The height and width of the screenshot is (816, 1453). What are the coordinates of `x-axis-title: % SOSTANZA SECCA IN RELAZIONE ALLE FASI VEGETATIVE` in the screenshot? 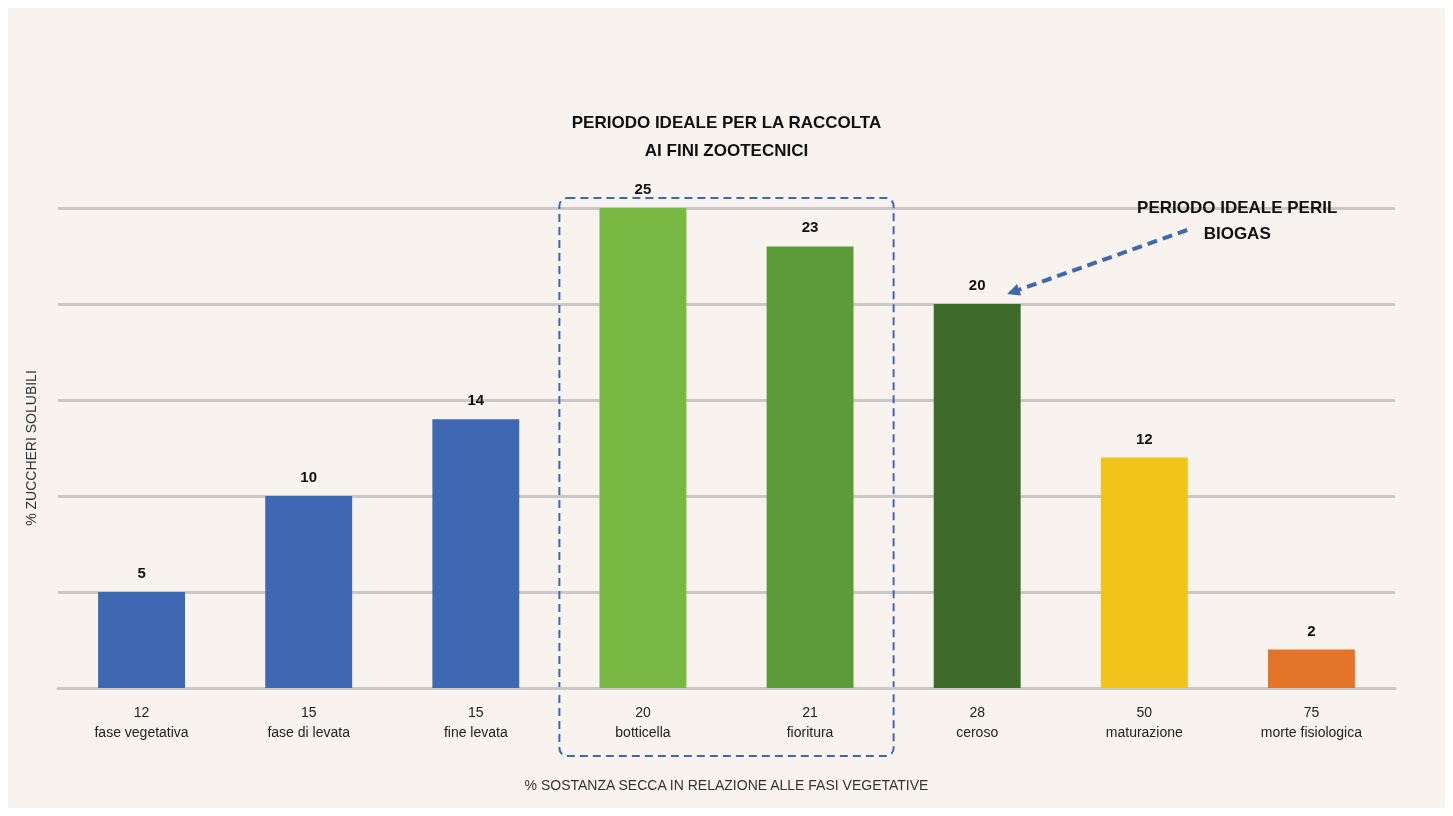 It's located at (726, 785).